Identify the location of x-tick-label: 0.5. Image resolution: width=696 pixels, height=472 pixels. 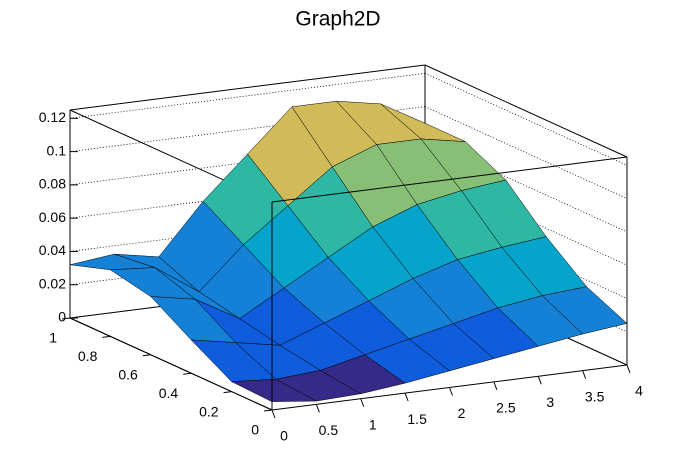
(329, 430).